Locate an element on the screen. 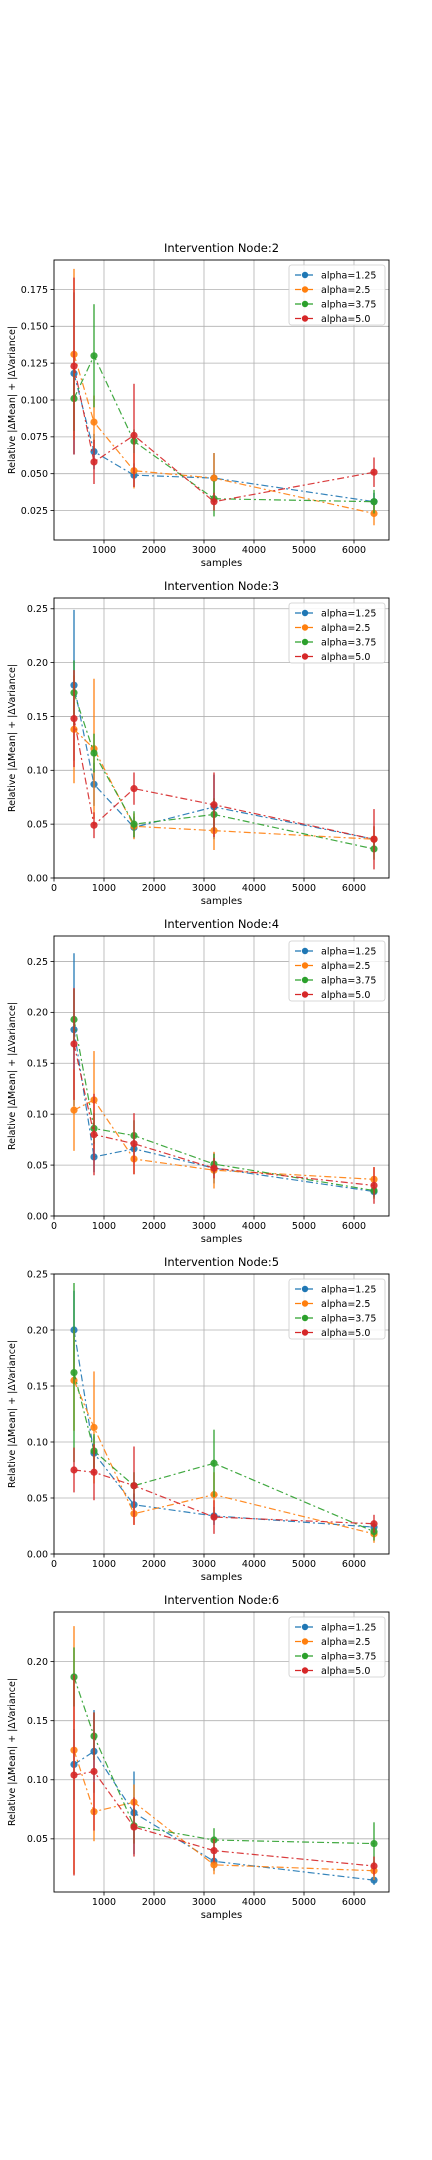 The width and height of the screenshot is (432, 2160). chart-title: Intervention Node:3 is located at coordinates (221, 586).